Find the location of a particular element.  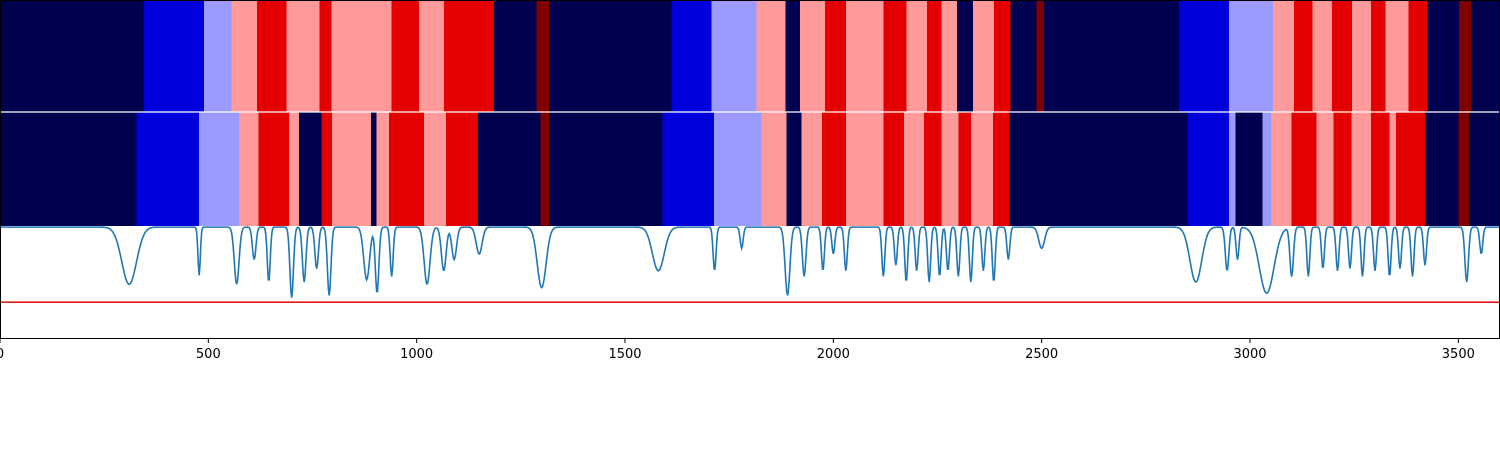

x-tick-label-3500: 3500 is located at coordinates (1458, 354).